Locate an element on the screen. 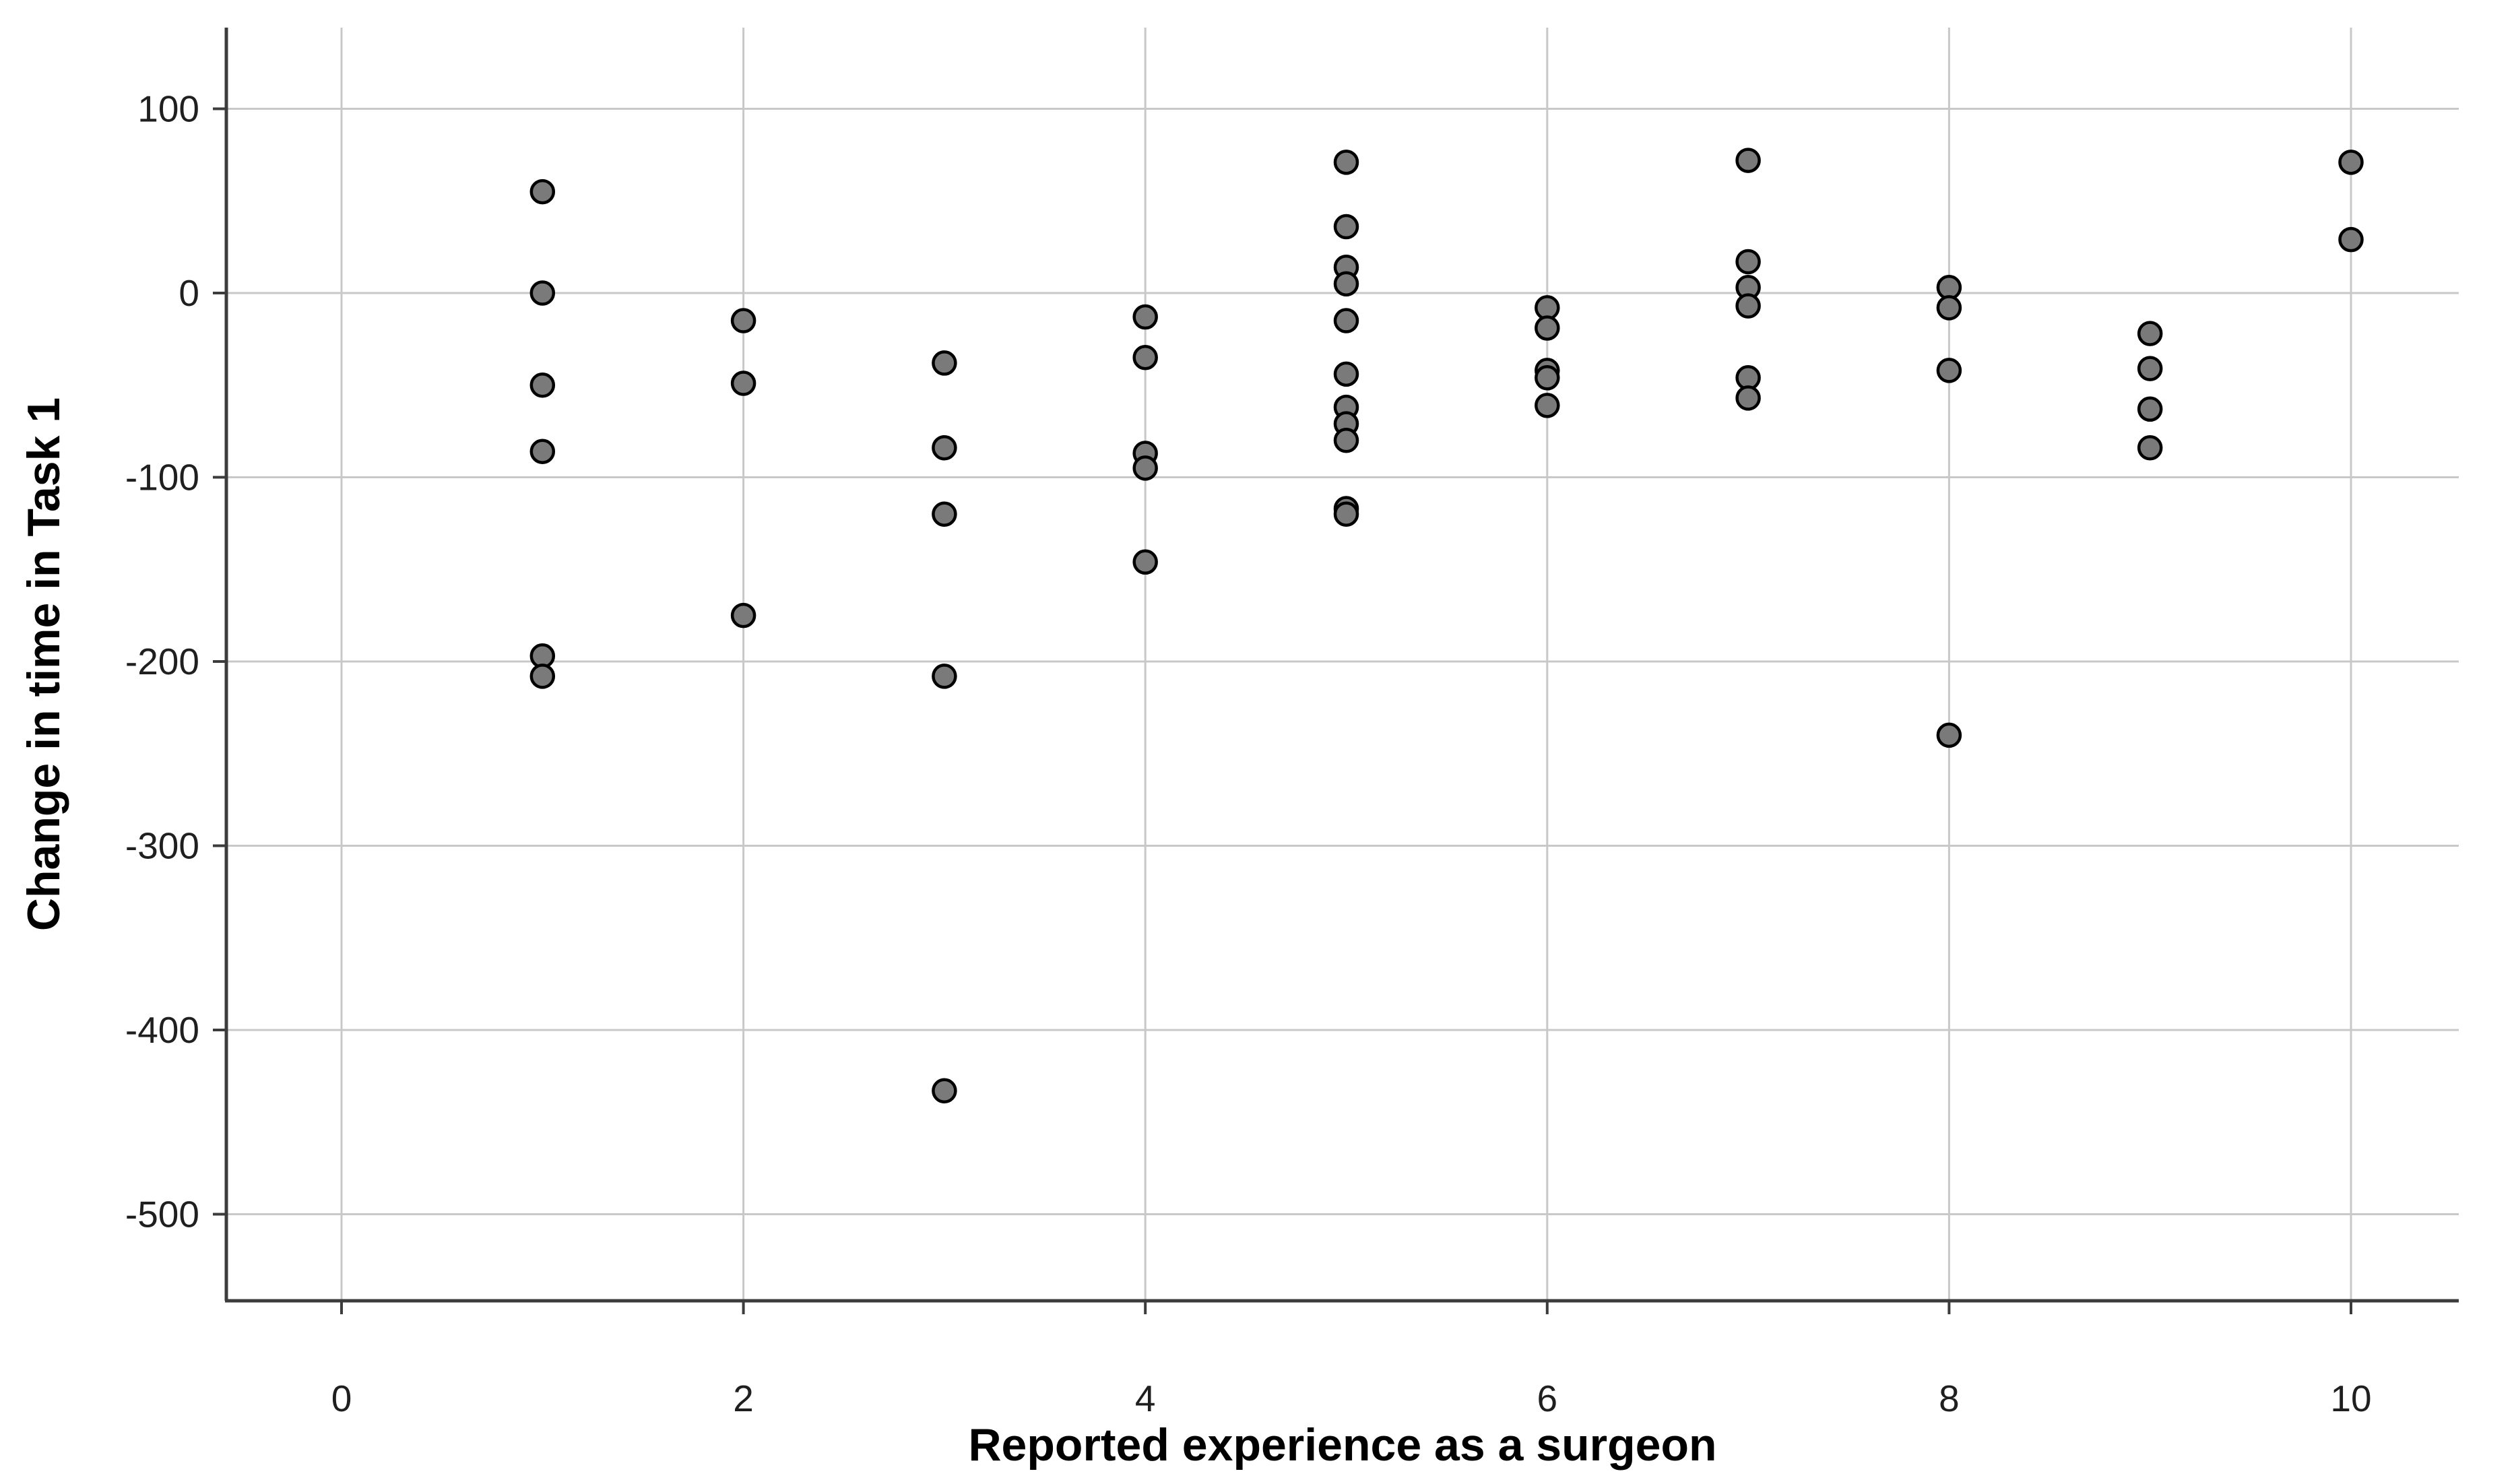  y-tick-label: 100 is located at coordinates (168, 109).